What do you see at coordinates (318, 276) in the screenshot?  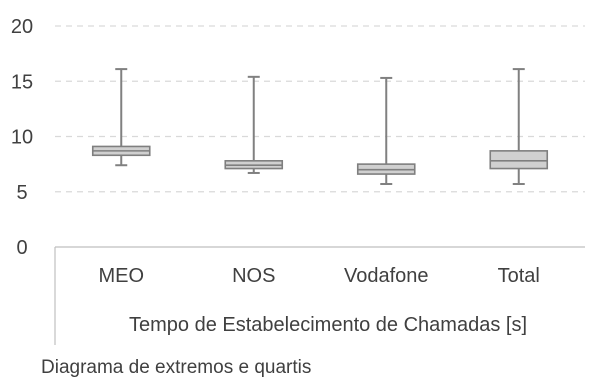 I see `x-axis-categories: MEO NOS Vodafone Total` at bounding box center [318, 276].